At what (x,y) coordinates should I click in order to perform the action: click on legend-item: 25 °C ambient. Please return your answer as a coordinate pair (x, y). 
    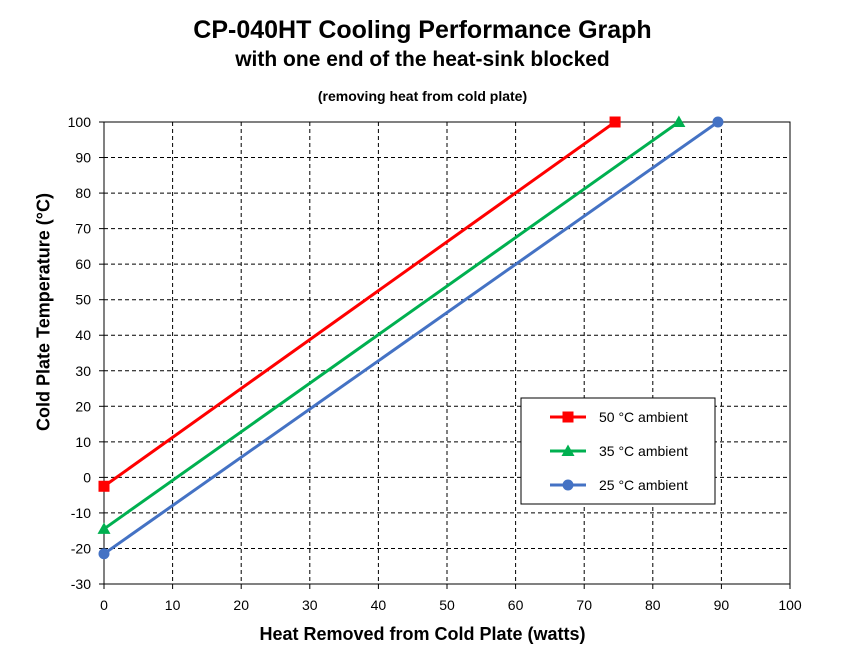
    Looking at the image, I should click on (619, 485).